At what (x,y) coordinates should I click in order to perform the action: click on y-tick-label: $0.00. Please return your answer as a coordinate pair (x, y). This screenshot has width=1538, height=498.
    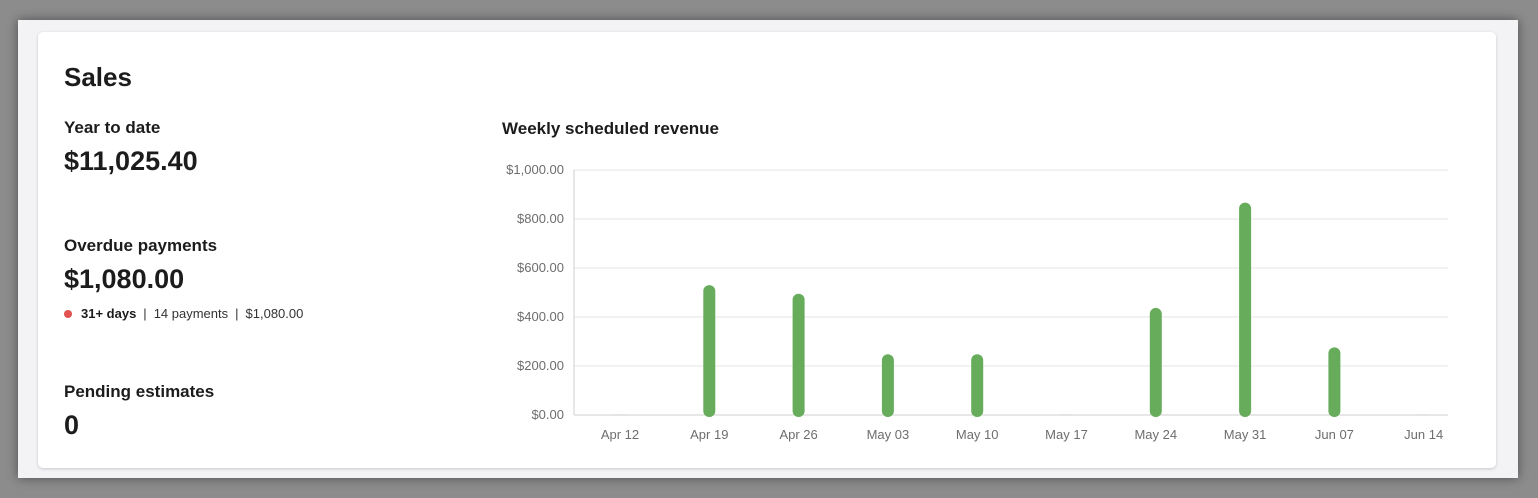
    Looking at the image, I should click on (547, 414).